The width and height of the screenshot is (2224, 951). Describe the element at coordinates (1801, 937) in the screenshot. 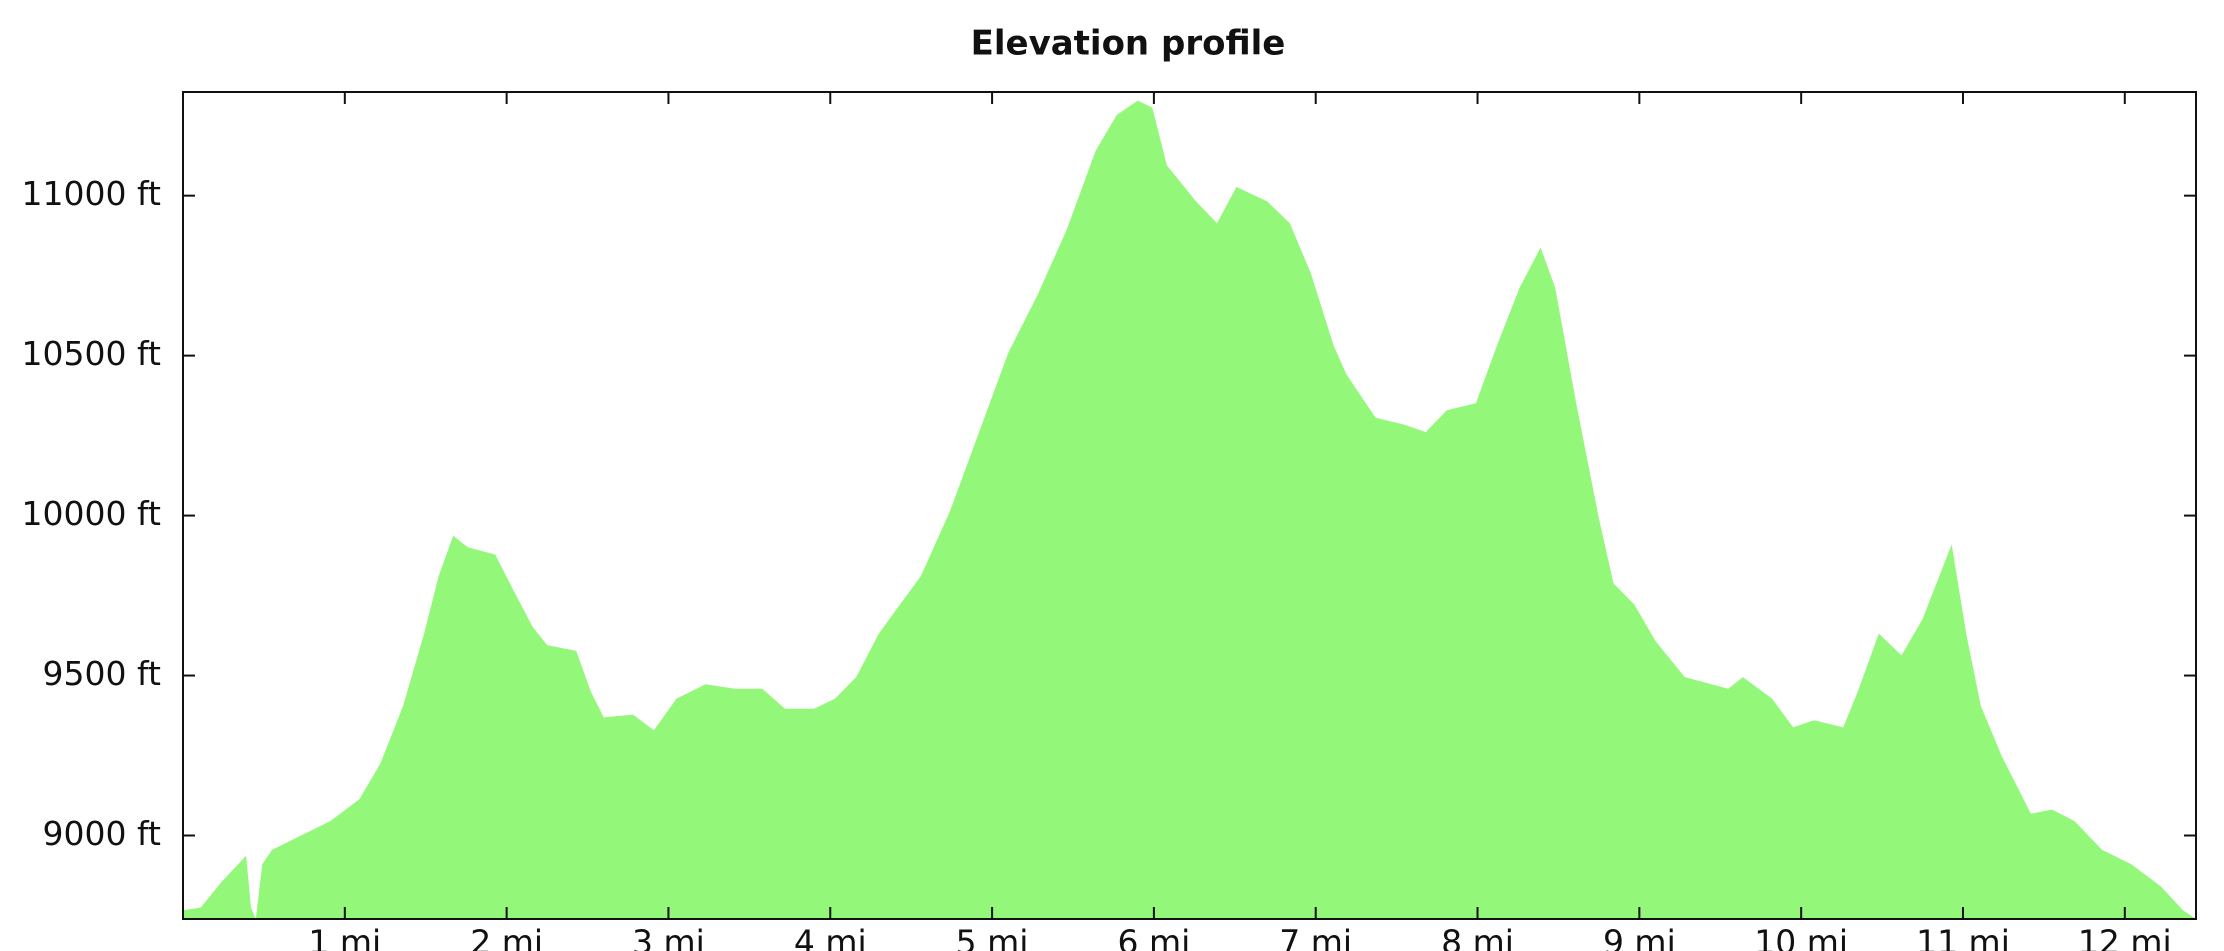

I see `x-tick-label: 10 mi` at that location.